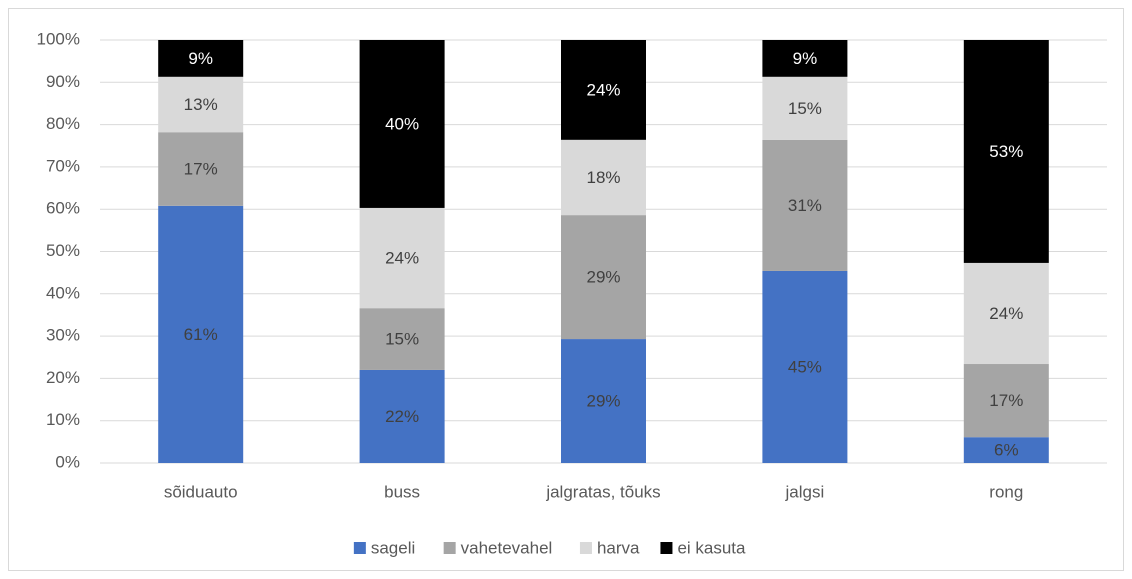 This screenshot has height=579, width=1132. I want to click on y-tick-label: 70%, so click(63, 165).